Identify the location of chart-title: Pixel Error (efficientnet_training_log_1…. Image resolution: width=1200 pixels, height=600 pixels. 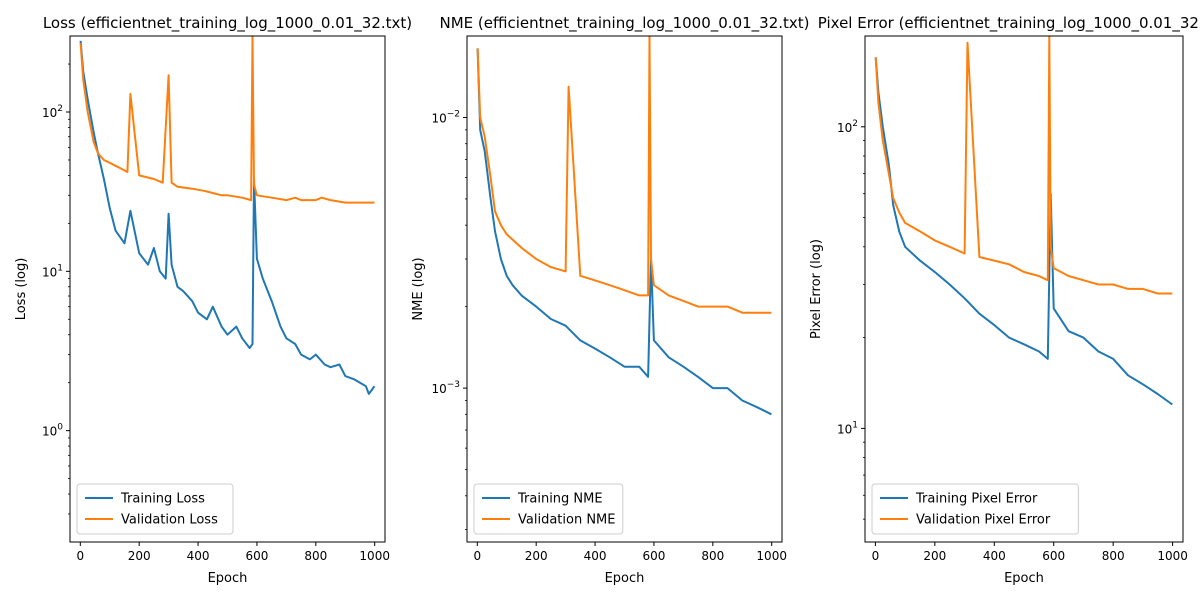
(1009, 23).